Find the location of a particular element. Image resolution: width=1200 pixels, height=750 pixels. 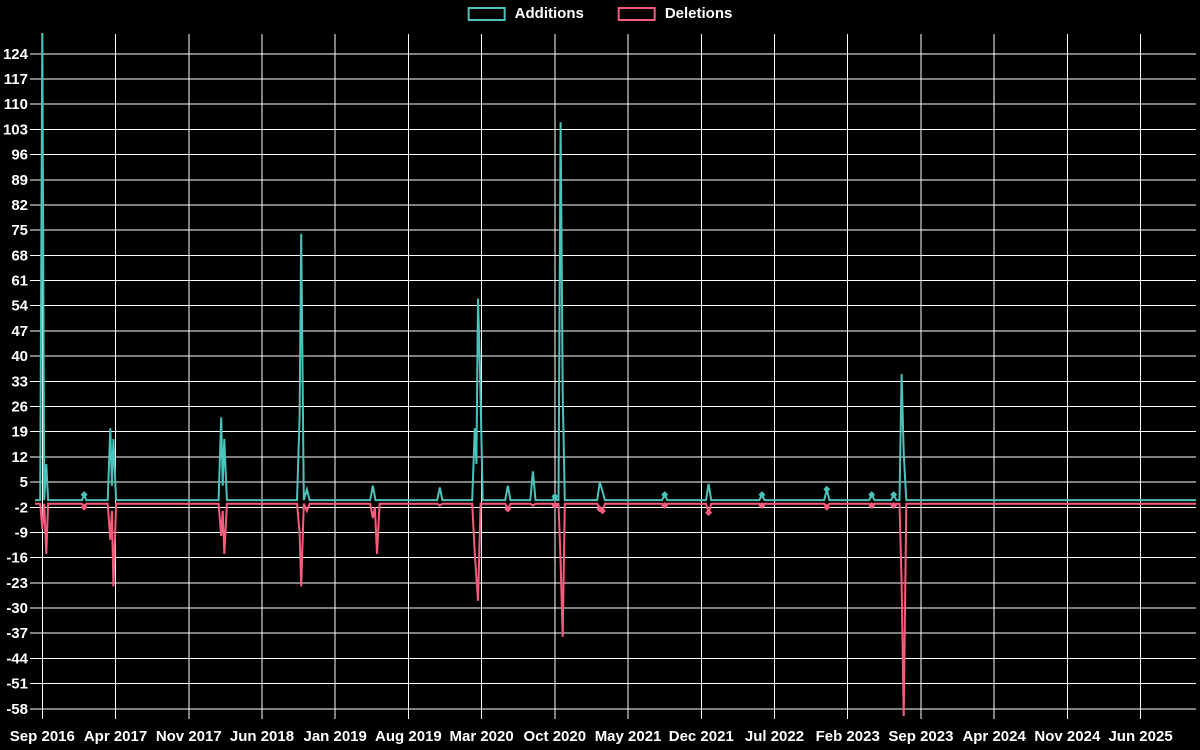

y-tick-label: -58 is located at coordinates (17, 709).